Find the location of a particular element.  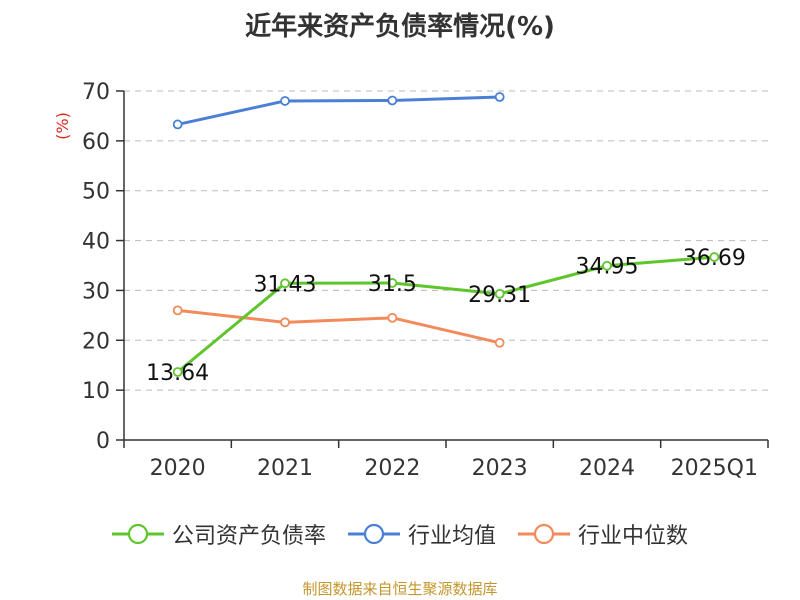

x-tick-label: 2022 is located at coordinates (392, 468).